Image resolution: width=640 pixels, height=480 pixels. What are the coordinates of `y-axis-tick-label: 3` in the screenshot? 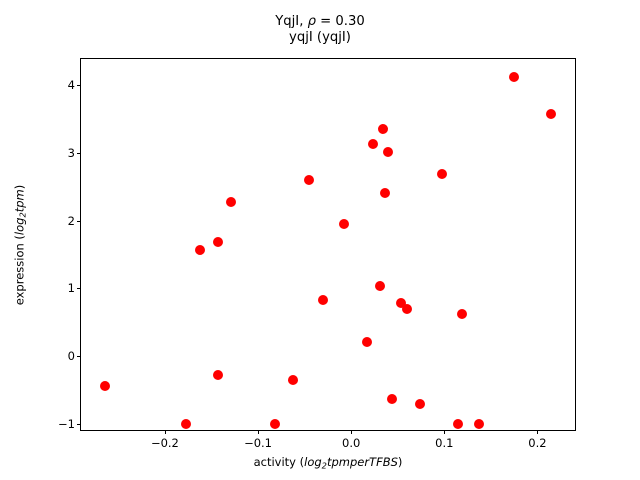 It's located at (71, 152).